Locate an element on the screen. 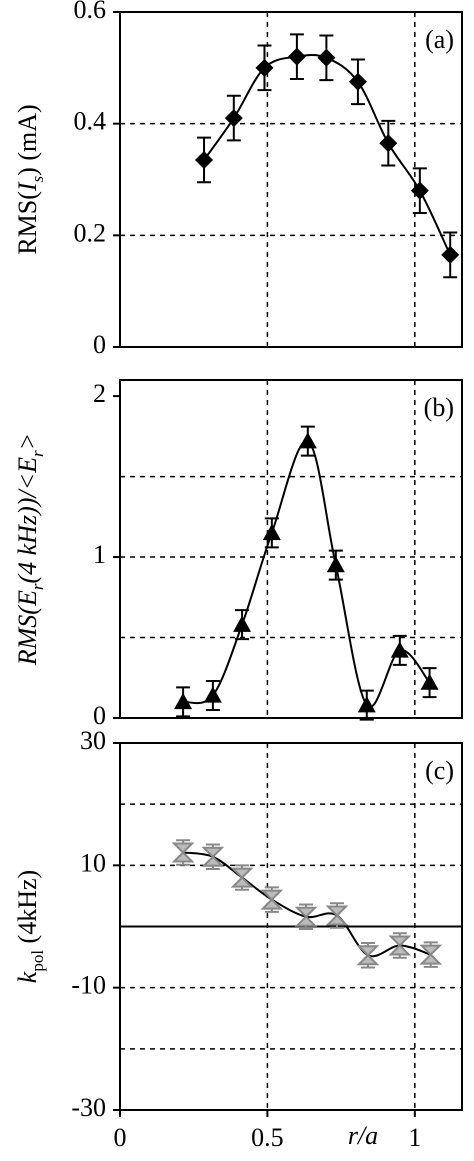  panel-label: (b) is located at coordinates (439, 407).